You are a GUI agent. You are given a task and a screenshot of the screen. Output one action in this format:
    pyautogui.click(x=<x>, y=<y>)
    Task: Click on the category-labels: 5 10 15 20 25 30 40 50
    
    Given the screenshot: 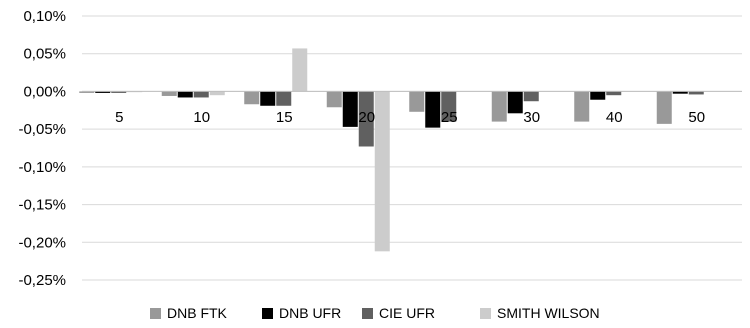 What is the action you would take?
    pyautogui.click(x=410, y=117)
    